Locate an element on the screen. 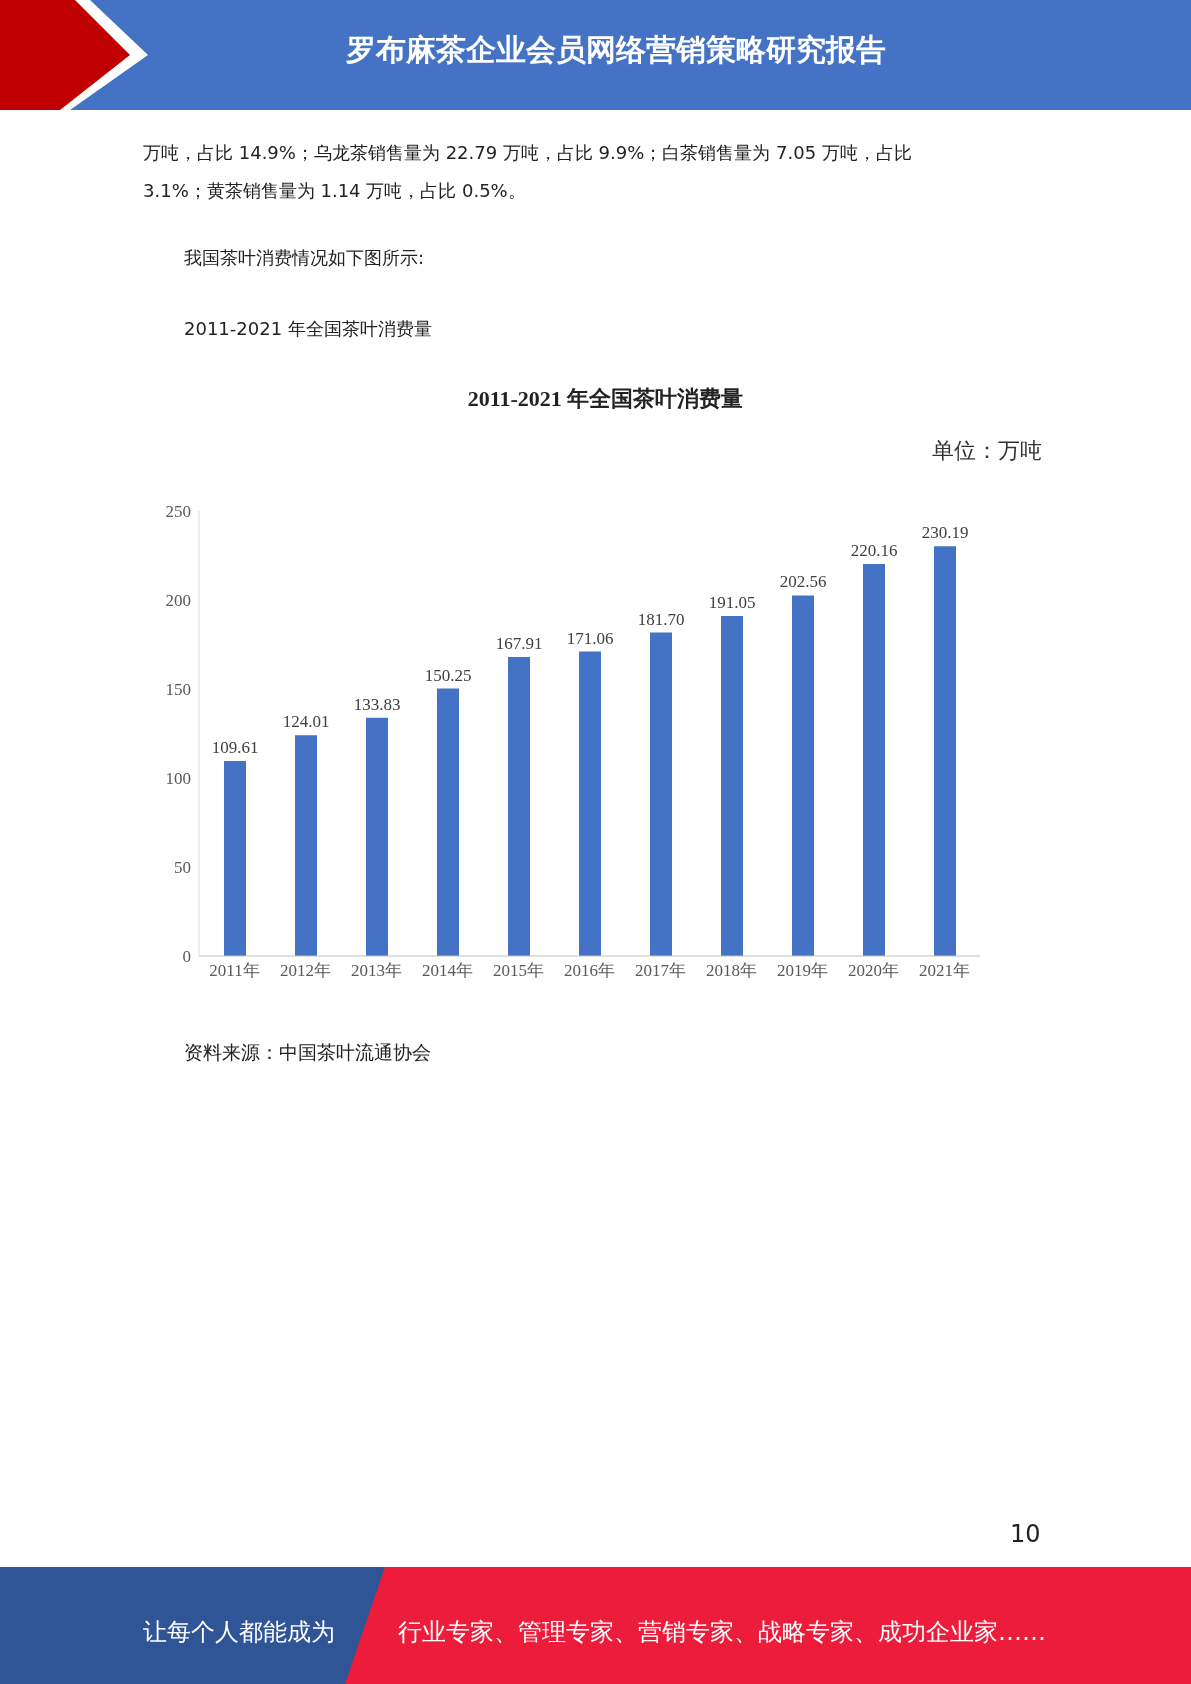 This screenshot has height=1684, width=1191. x-tick-label: 2016年 is located at coordinates (589, 971).